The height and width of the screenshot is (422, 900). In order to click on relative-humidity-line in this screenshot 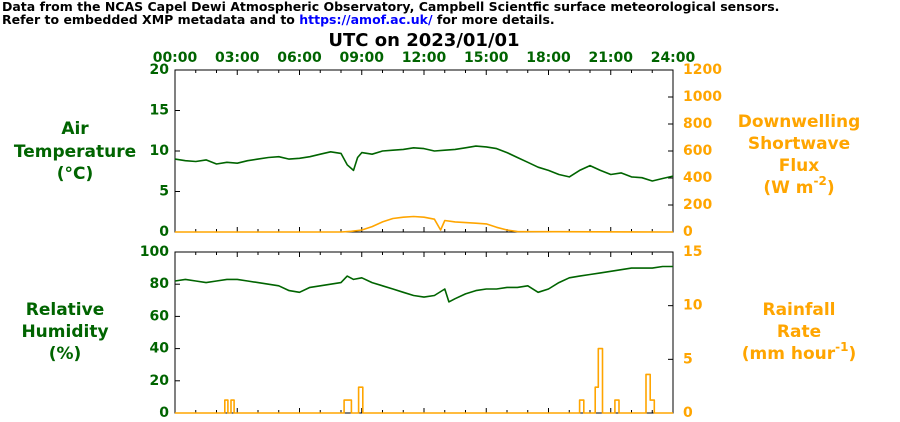, I will do `click(423, 284)`.